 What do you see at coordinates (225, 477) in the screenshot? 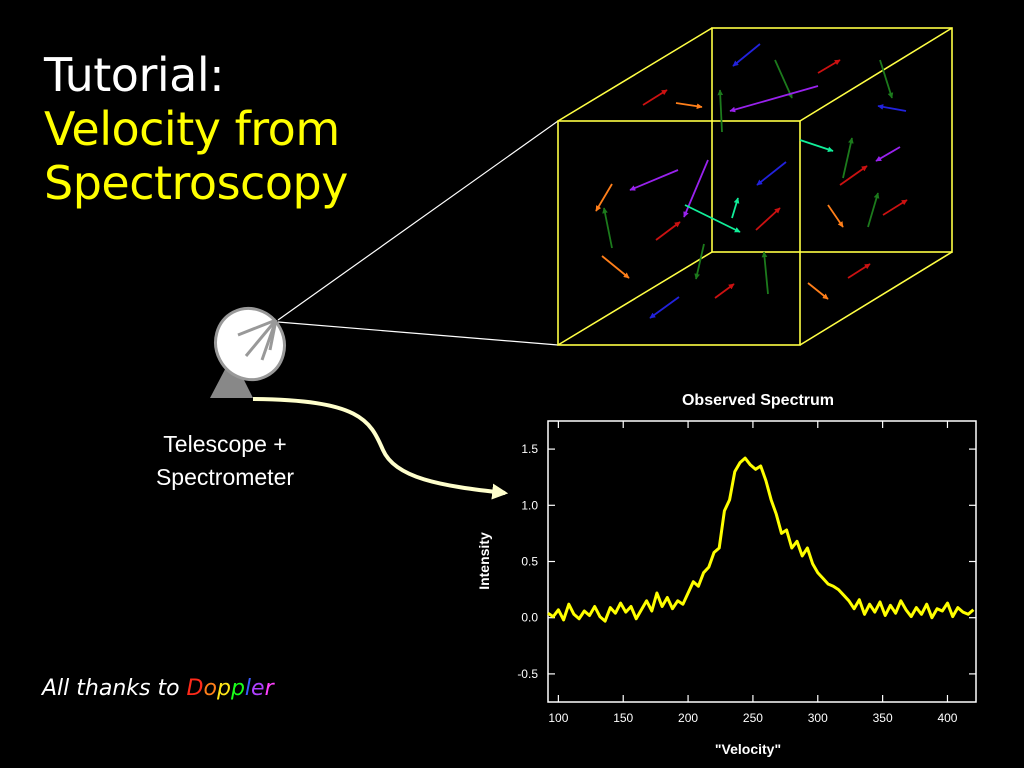
I see `telescope-label-line2: Spectrometer` at bounding box center [225, 477].